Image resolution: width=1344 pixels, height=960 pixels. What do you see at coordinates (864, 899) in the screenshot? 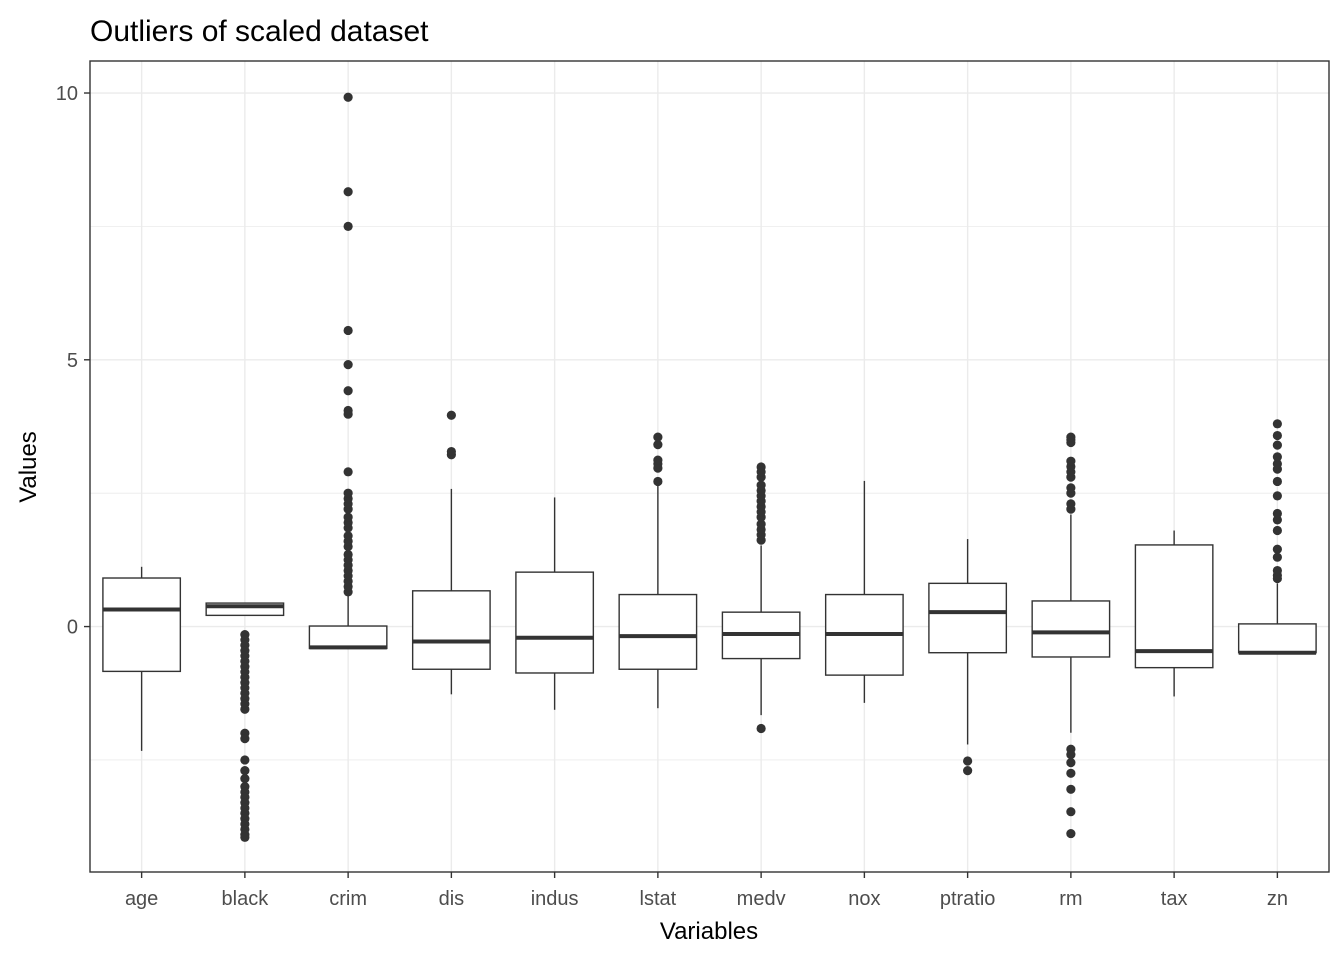
I see `x-tick-label-nox: nox` at bounding box center [864, 899].